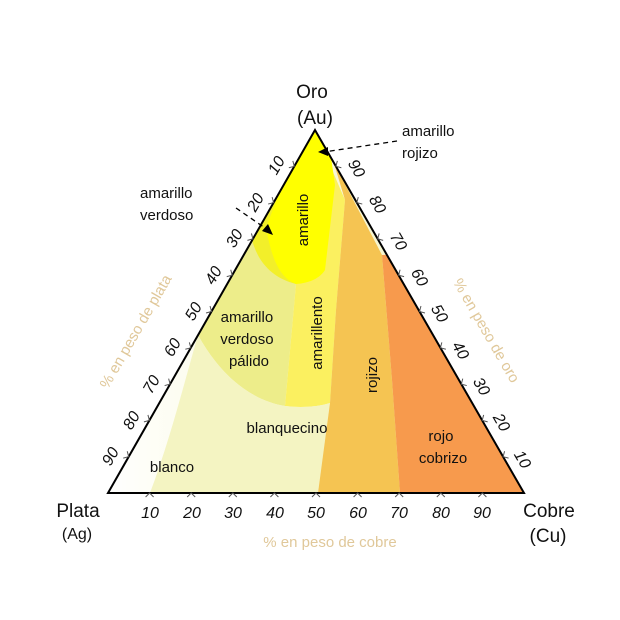 The height and width of the screenshot is (620, 620). What do you see at coordinates (398, 242) in the screenshot?
I see `right-tick-label: 70` at bounding box center [398, 242].